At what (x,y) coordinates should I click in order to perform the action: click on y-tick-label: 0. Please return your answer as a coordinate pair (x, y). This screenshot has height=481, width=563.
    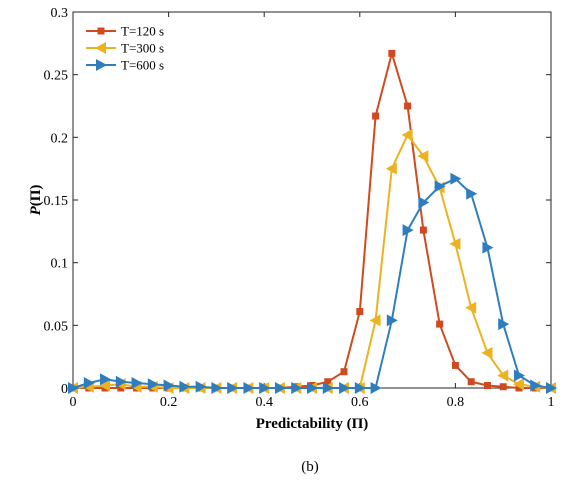
    Looking at the image, I should click on (64, 389).